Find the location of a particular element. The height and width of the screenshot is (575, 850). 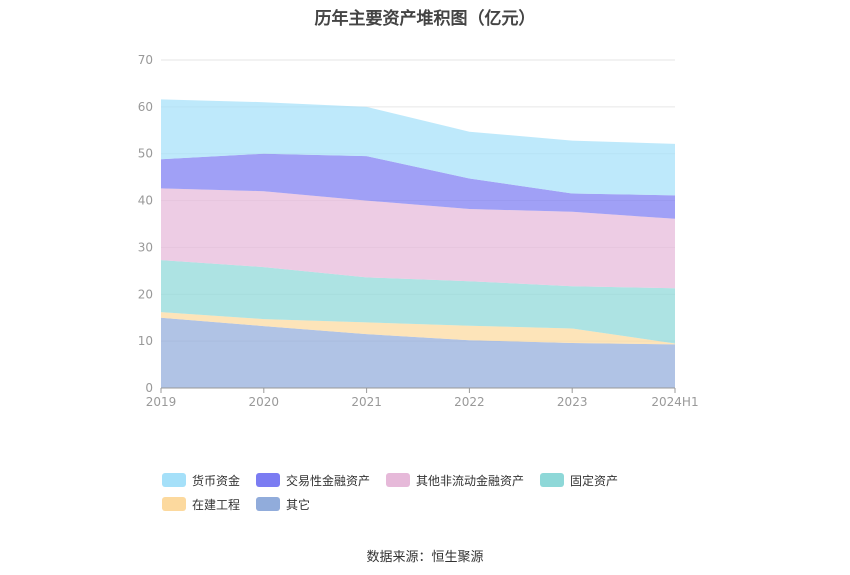

legend-item: 固定资产 is located at coordinates (579, 480).